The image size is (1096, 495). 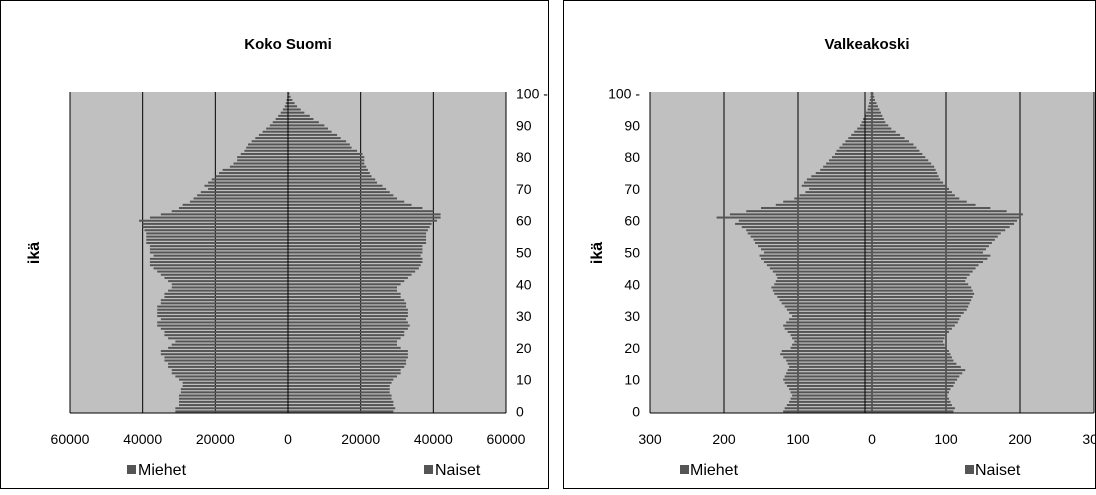 I want to click on chart-title: Valkeakoski, so click(x=866, y=44).